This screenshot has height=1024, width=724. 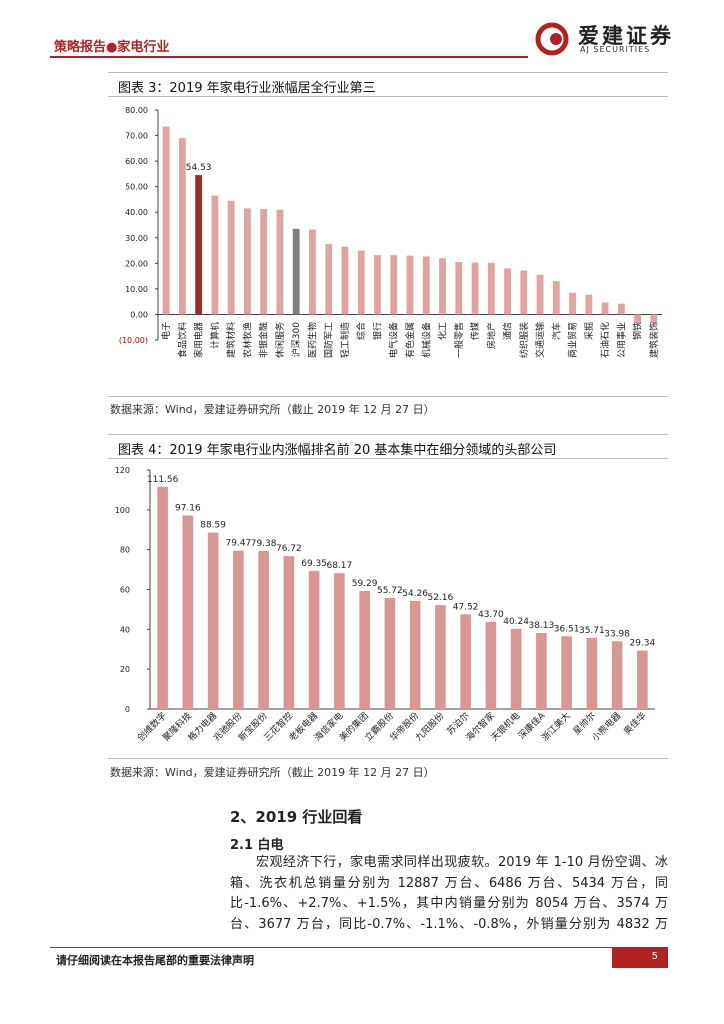 What do you see at coordinates (390, 591) in the screenshot?
I see `data-label: 55.72` at bounding box center [390, 591].